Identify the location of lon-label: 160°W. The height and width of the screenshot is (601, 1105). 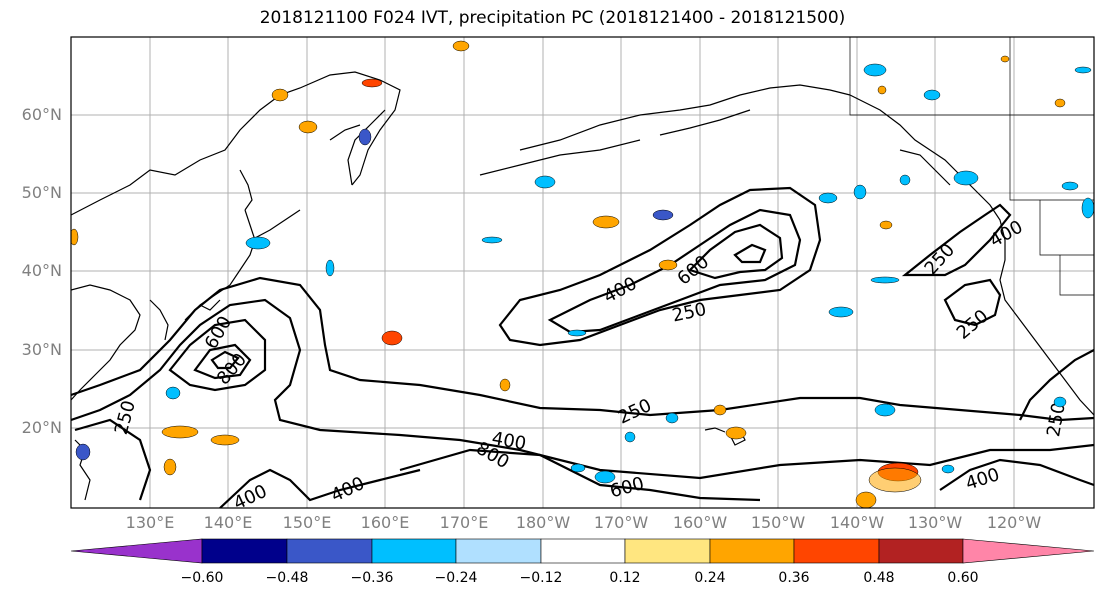
(700, 522).